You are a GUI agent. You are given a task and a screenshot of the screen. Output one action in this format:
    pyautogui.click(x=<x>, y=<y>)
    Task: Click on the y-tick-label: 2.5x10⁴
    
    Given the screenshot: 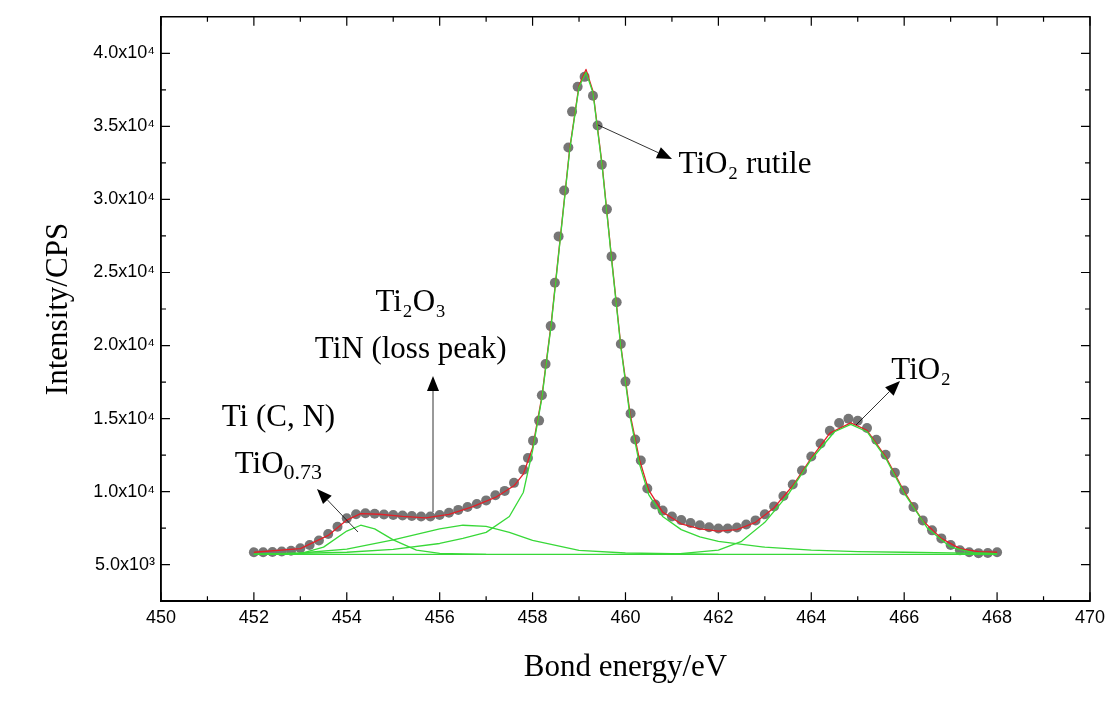 What is the action you would take?
    pyautogui.click(x=124, y=271)
    